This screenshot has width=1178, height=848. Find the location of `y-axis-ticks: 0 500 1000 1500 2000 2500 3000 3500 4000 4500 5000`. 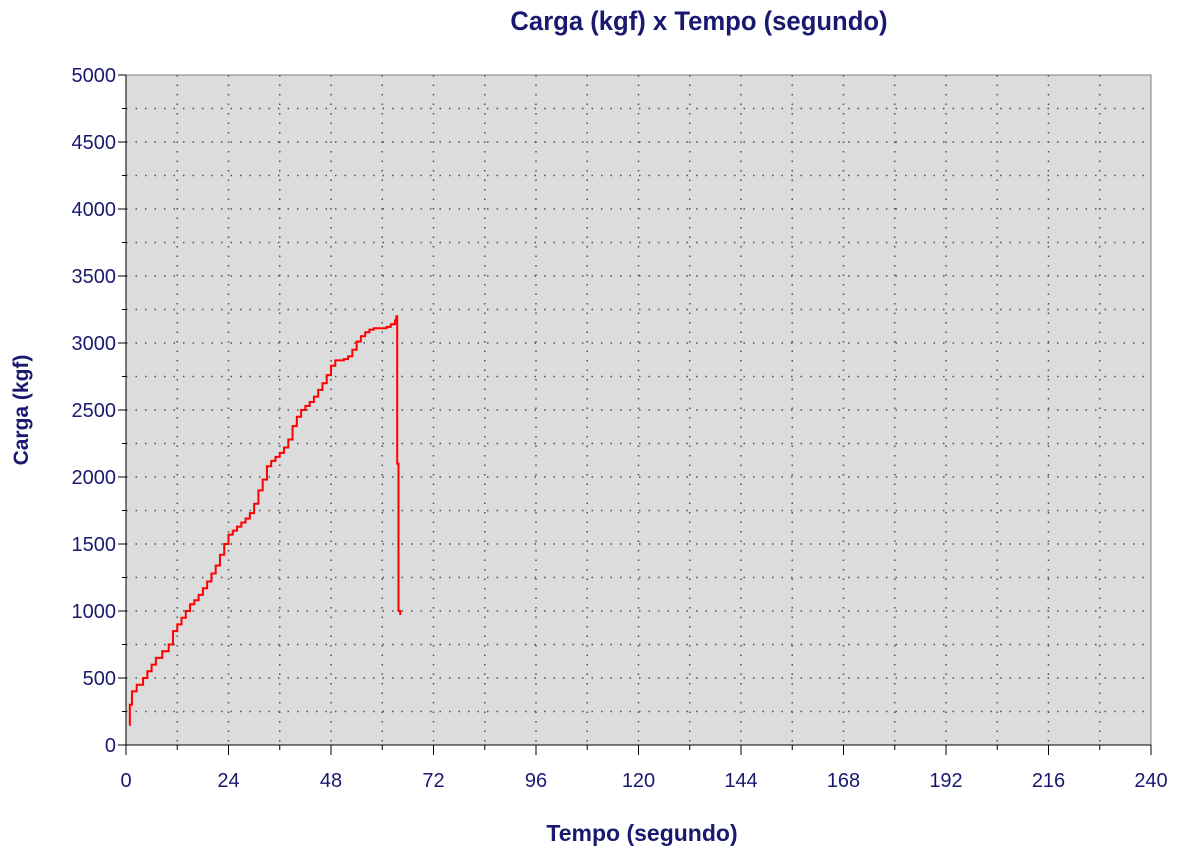

y-axis-ticks: 0 500 1000 1500 2000 2500 3000 3500 4000 4500 5000 is located at coordinates (99, 411).